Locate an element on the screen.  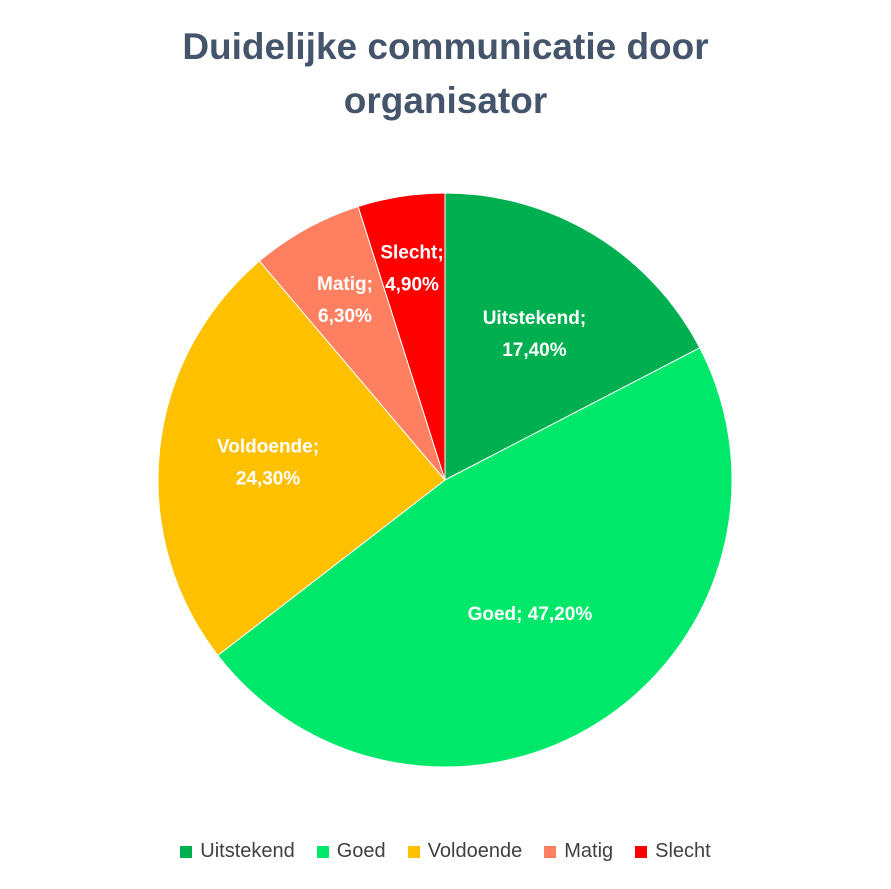
data-label-slecht: Slecht; 4,90% is located at coordinates (411, 268).